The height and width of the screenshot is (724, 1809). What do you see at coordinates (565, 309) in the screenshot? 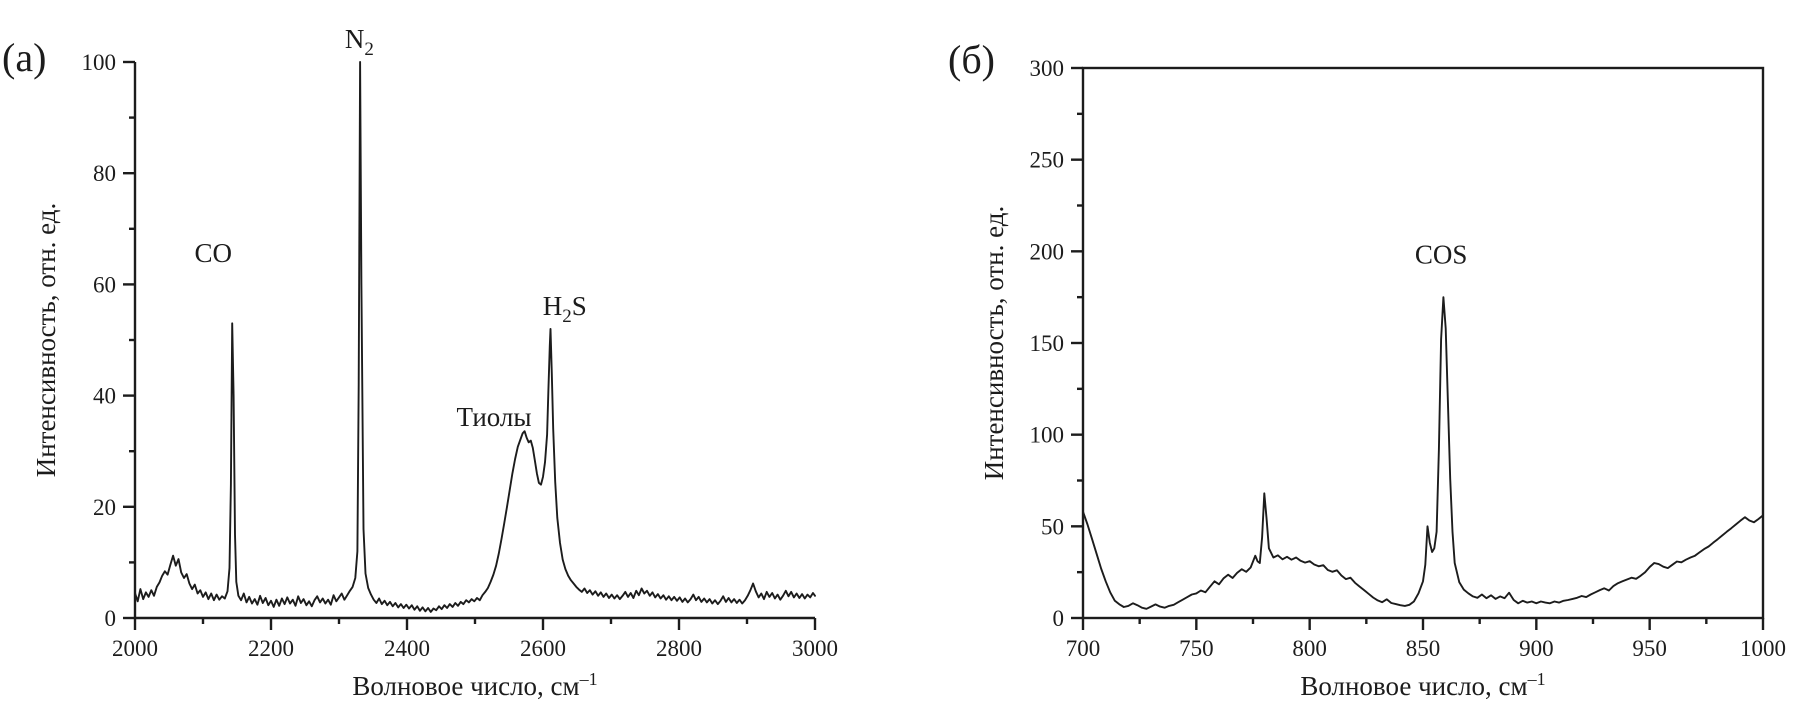
I see `h2s-peak-label: H2S` at bounding box center [565, 309].